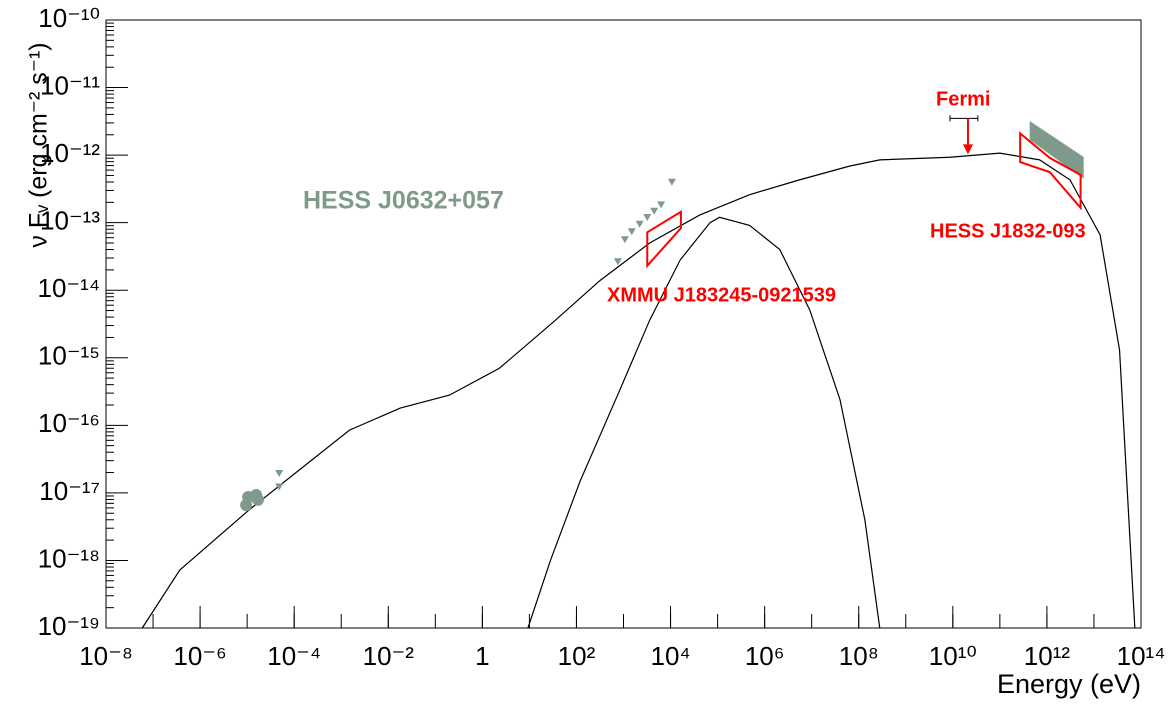  Describe the element at coordinates (1008, 231) in the screenshot. I see `annotation: HESS J1832-093` at that location.